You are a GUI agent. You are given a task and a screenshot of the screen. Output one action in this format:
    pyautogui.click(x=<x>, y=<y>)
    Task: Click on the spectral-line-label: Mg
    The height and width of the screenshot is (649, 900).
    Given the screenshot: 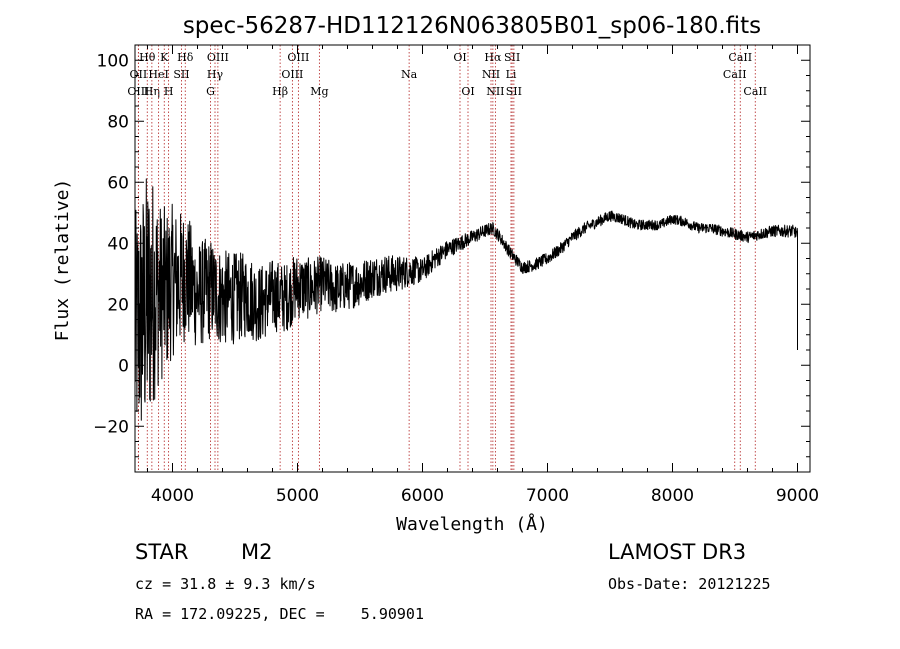 What is the action you would take?
    pyautogui.click(x=319, y=91)
    